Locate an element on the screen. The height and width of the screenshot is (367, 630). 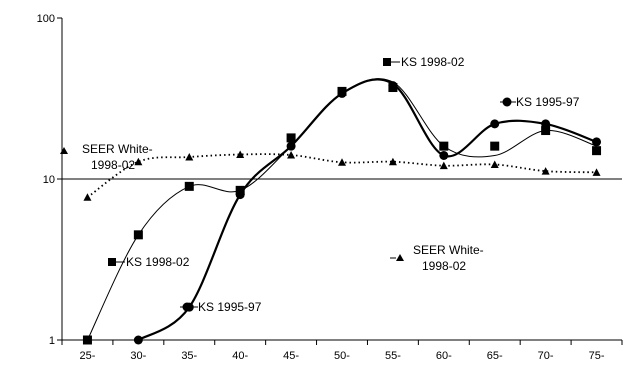
x-tick-label: 70- is located at coordinates (546, 356).